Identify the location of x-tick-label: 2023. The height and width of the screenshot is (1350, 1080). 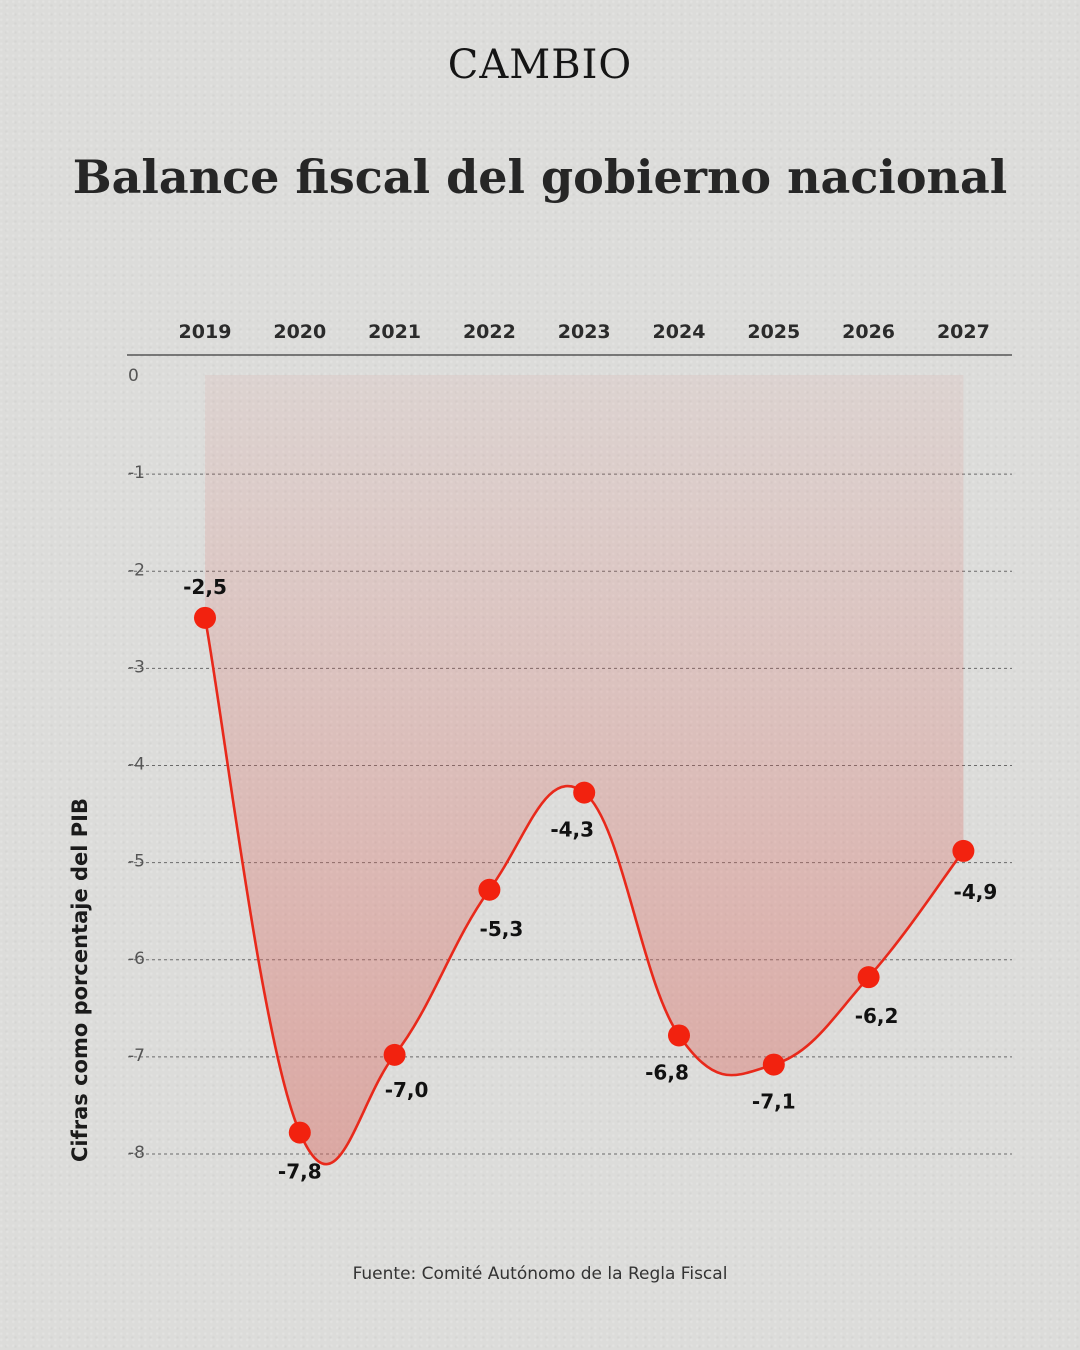
(584, 332).